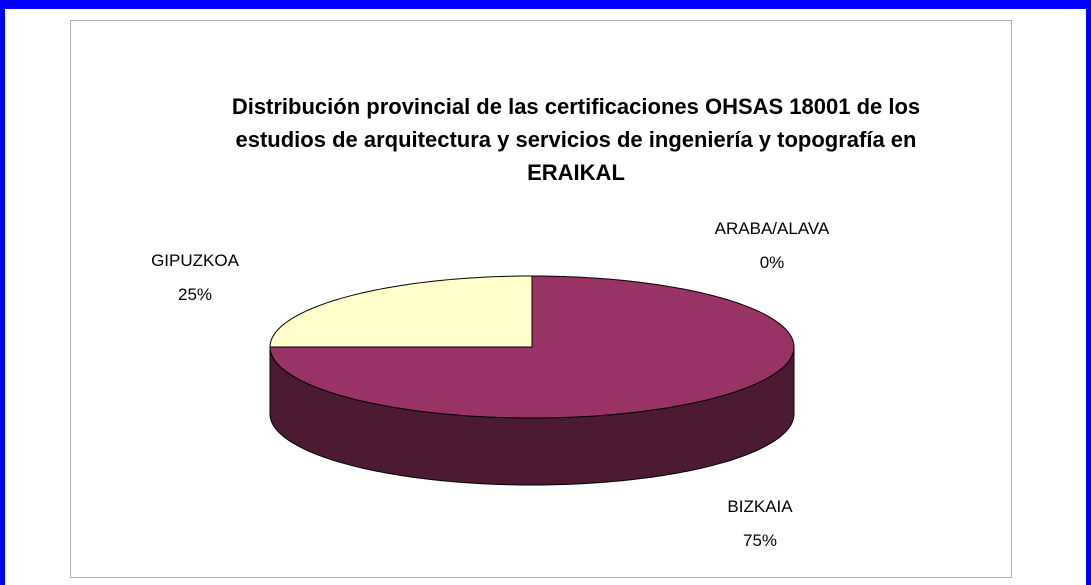 Image resolution: width=1091 pixels, height=585 pixels. I want to click on slice-value-label: 25%, so click(195, 294).